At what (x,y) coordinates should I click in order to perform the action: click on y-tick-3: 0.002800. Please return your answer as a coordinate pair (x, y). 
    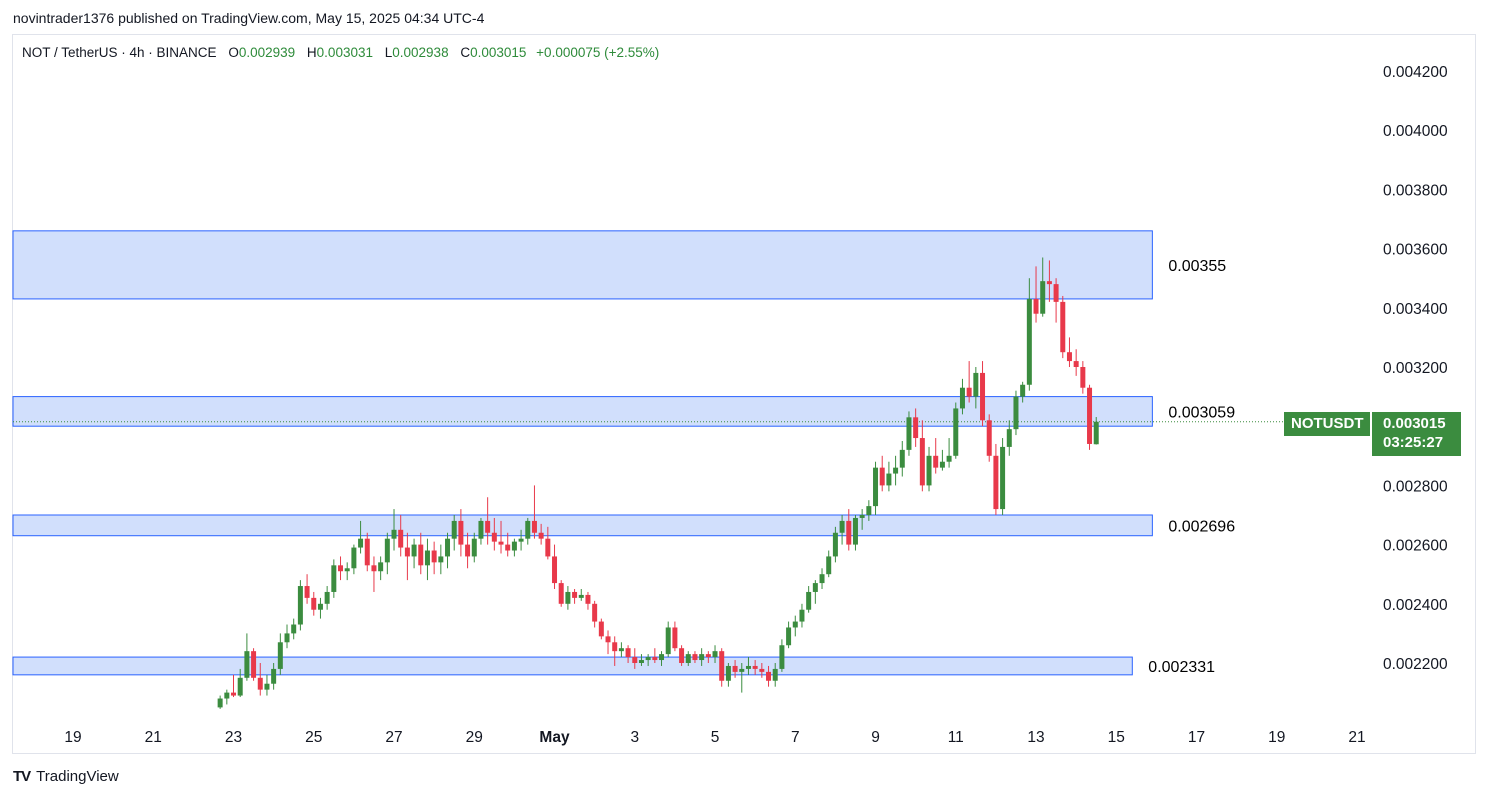
    Looking at the image, I should click on (1415, 486).